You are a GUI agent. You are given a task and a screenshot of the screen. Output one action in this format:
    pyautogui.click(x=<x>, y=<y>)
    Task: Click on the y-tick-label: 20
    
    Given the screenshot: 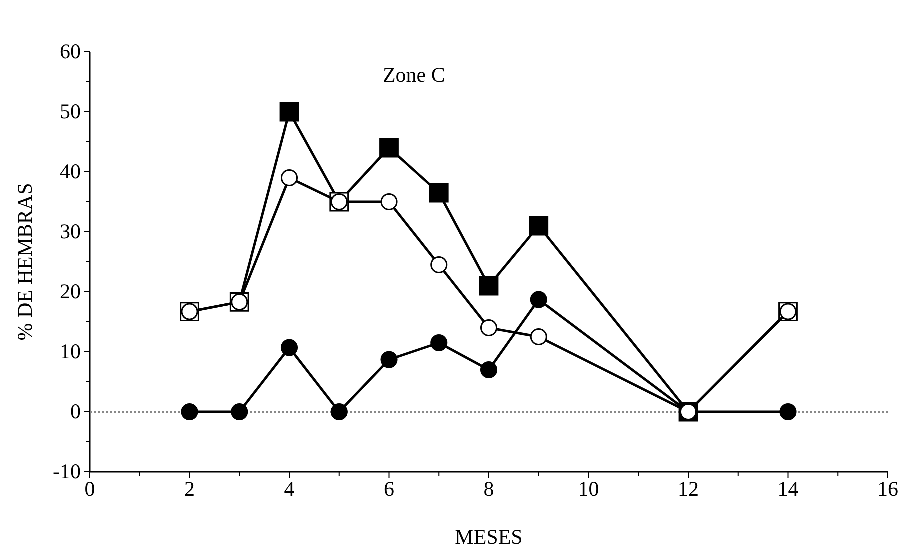 What is the action you would take?
    pyautogui.click(x=70, y=292)
    